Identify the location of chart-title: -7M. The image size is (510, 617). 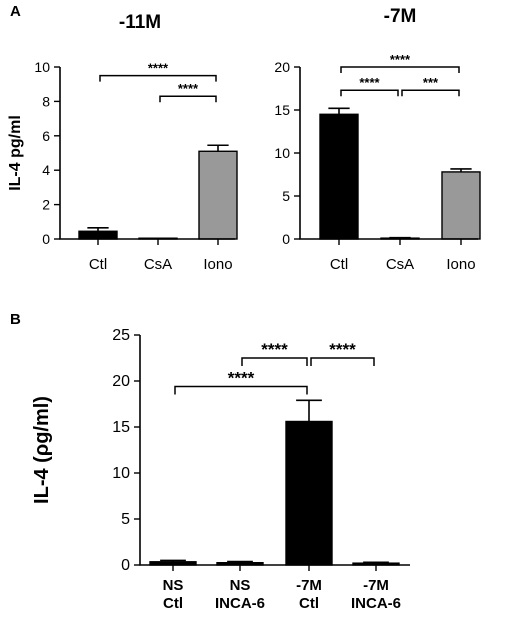
(400, 16).